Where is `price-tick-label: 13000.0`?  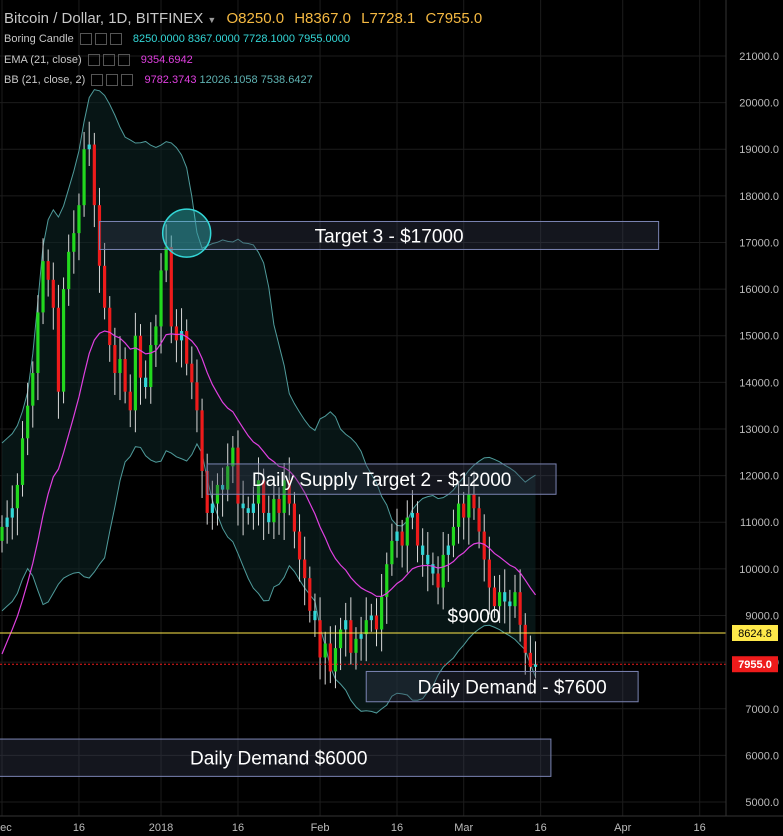
price-tick-label: 13000.0 is located at coordinates (759, 430).